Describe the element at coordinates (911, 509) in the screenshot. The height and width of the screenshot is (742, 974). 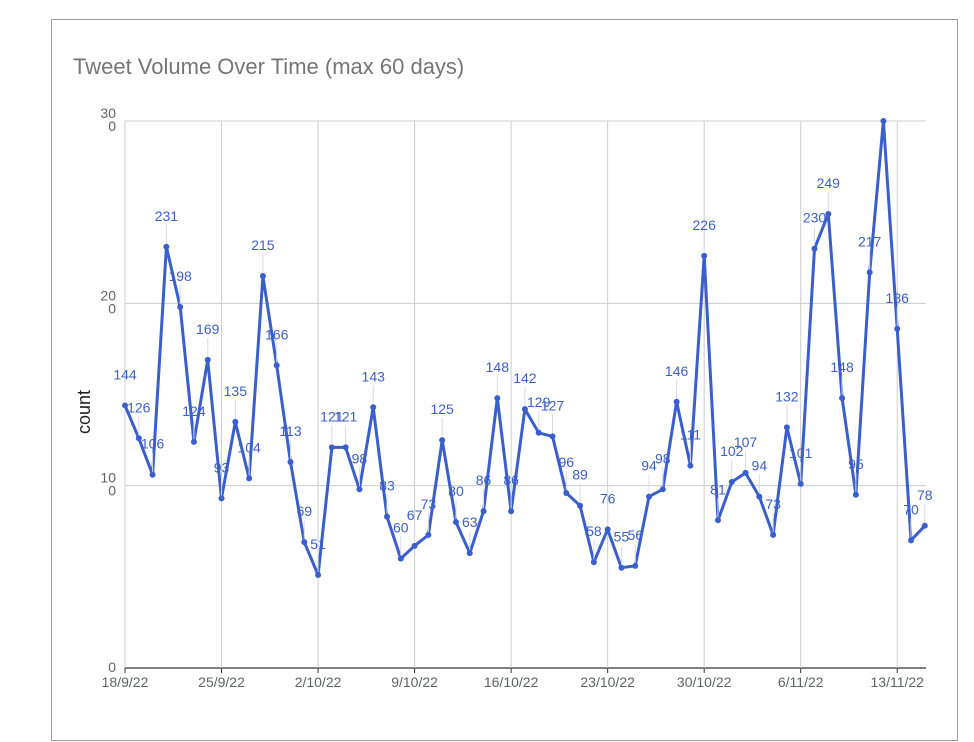
I see `data-label: 70` at that location.